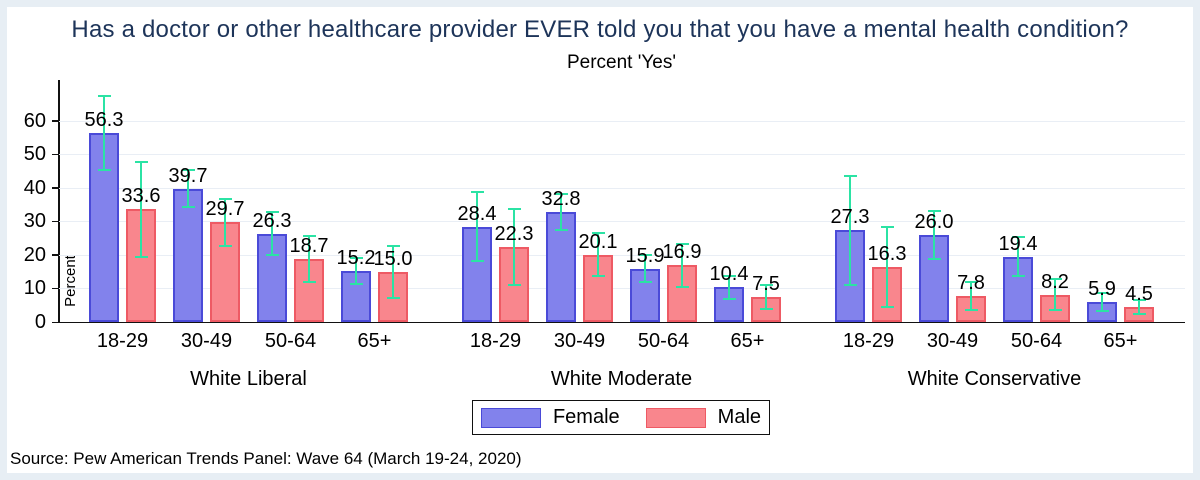 The image size is (1200, 480). I want to click on bar-value-label: 20.1, so click(598, 241).